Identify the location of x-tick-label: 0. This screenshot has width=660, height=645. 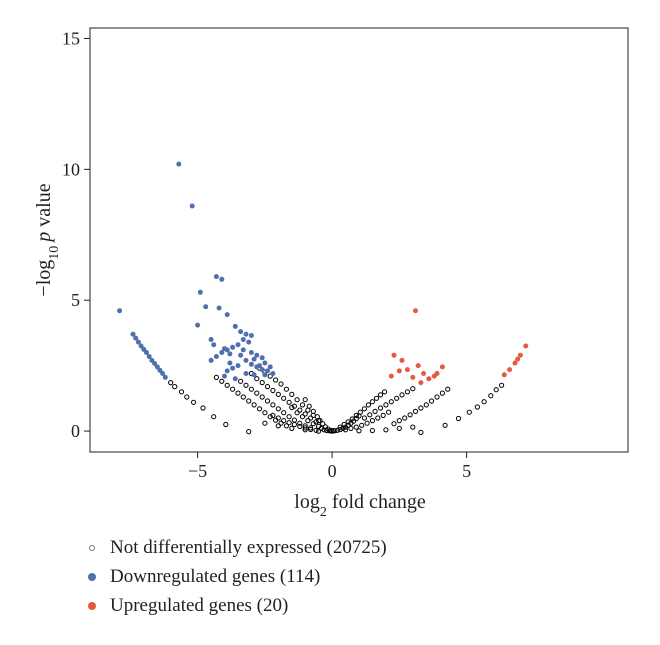
(332, 471).